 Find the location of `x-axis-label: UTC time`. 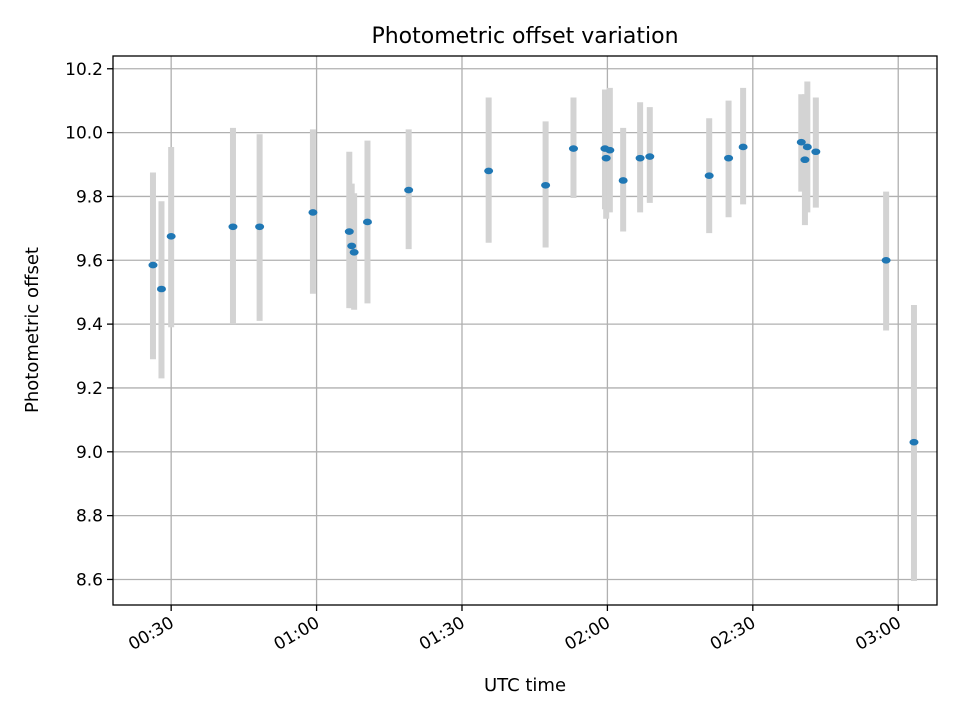

x-axis-label: UTC time is located at coordinates (525, 685).